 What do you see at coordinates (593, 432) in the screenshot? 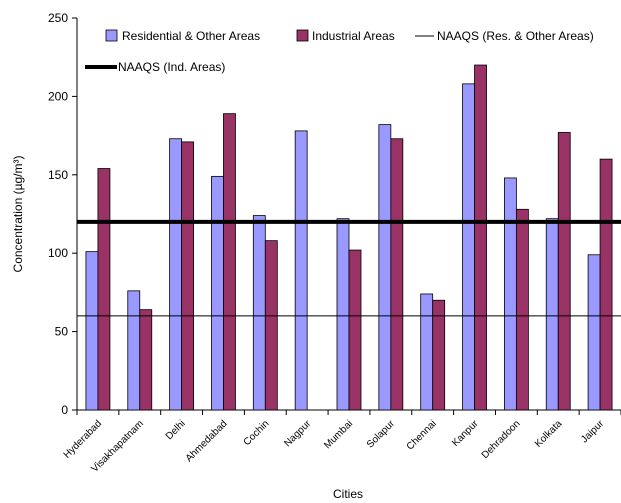
I see `x-tick-label: Jaipur` at bounding box center [593, 432].